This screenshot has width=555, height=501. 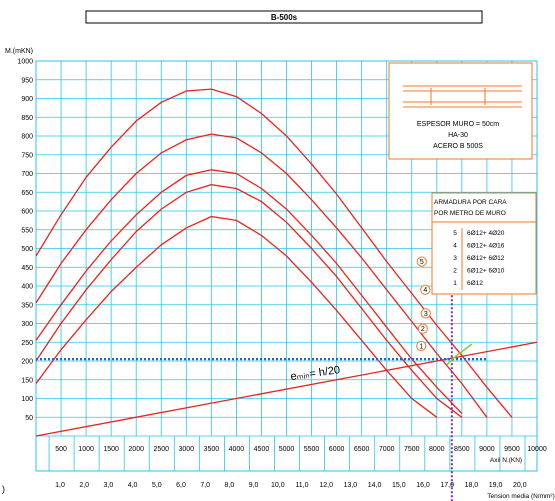 I want to click on x-tick-0: 500, so click(x=61, y=449).